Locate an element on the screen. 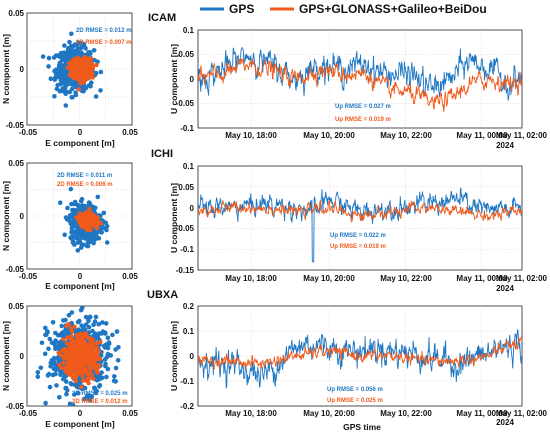 Image resolution: width=550 pixels, height=434 pixels. timeseries-xtick: May 10, 20:00 is located at coordinates (329, 413).